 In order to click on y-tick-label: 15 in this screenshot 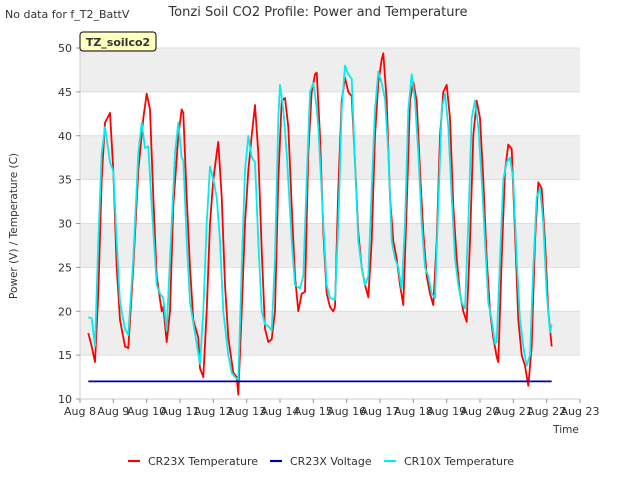, I will do `click(65, 355)`.